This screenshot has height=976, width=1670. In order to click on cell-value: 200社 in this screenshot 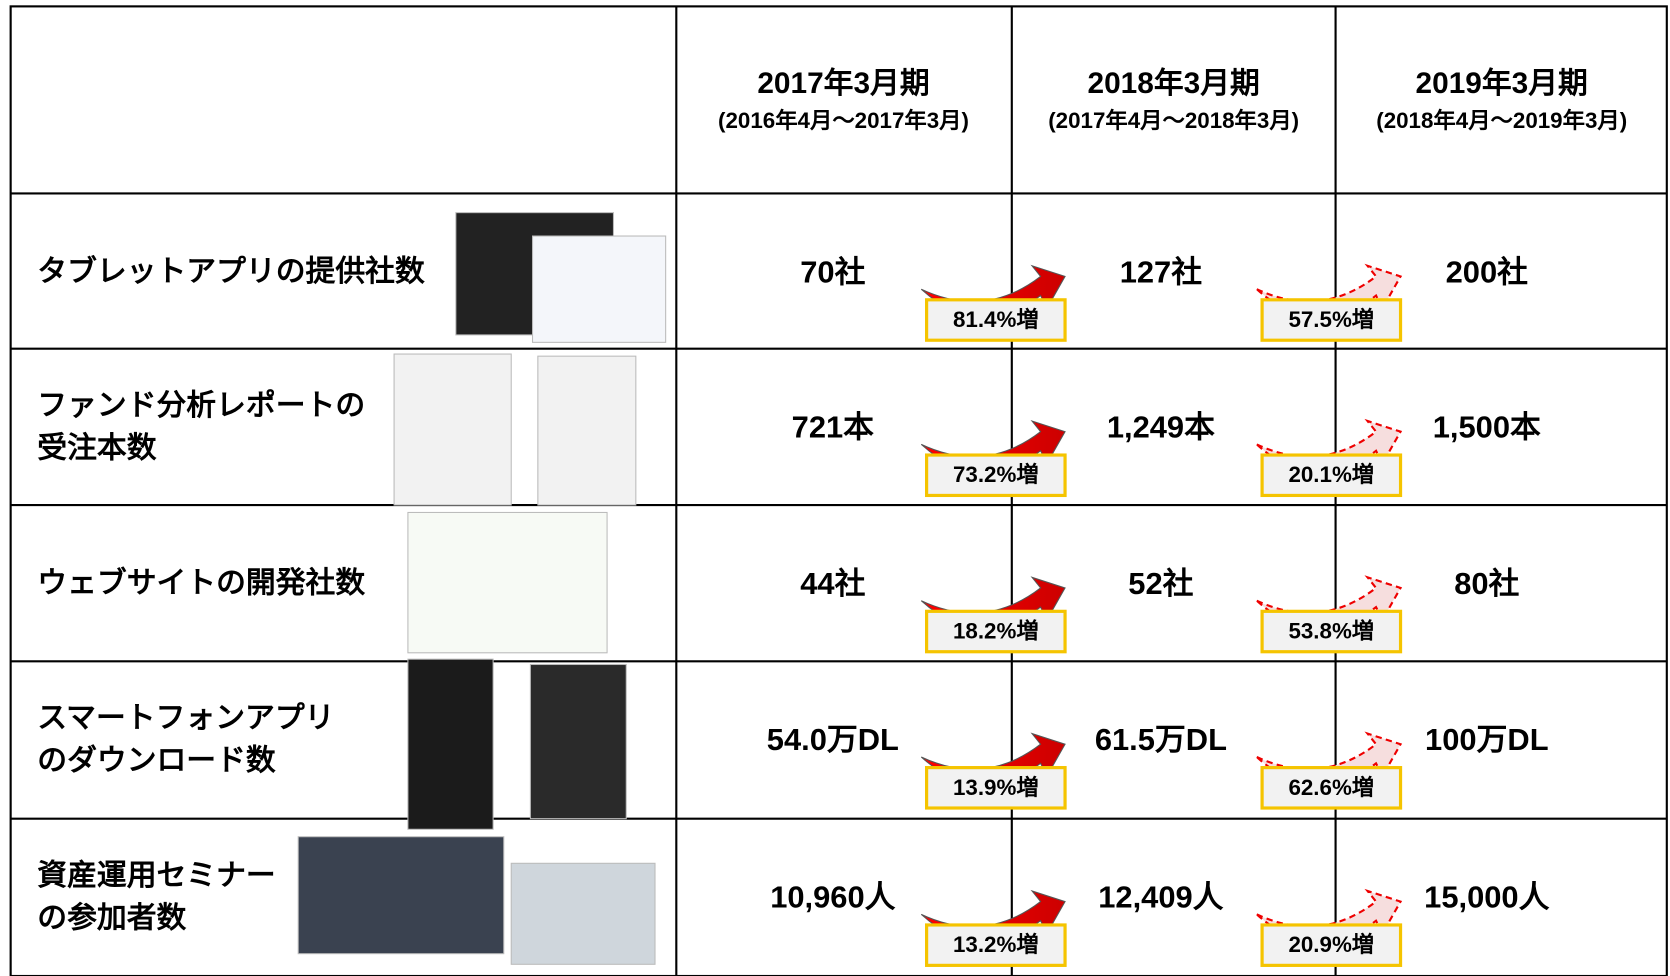, I will do `click(1487, 271)`.